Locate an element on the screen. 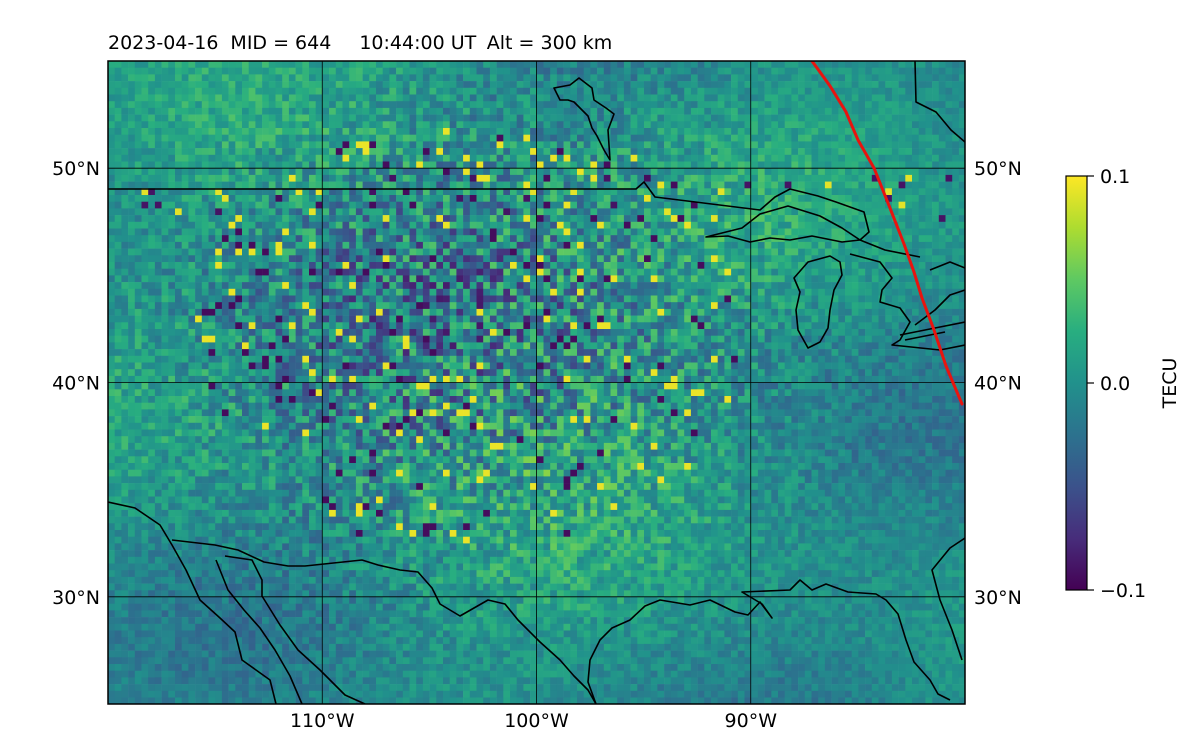 The width and height of the screenshot is (1200, 750). lake-michigan is located at coordinates (818, 302).